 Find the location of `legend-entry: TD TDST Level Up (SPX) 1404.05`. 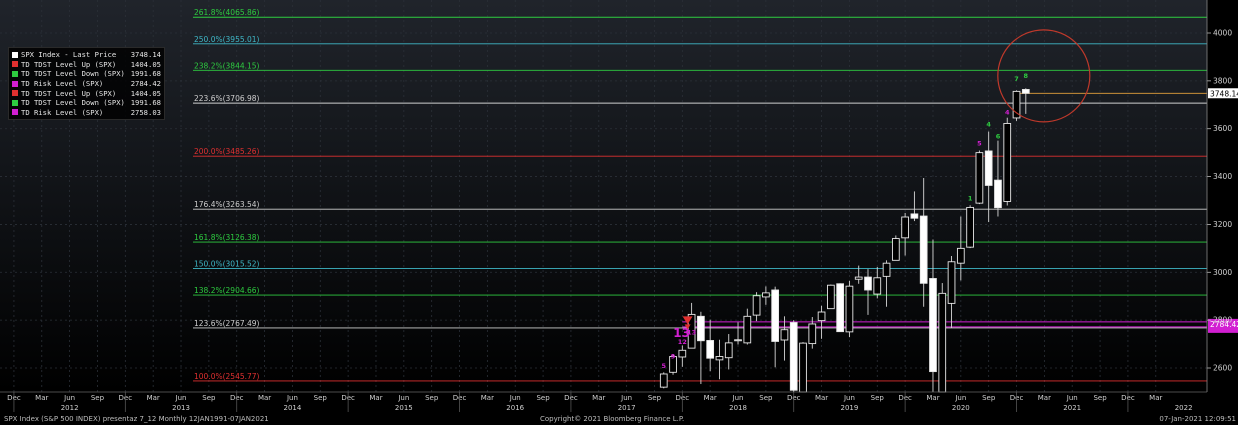

legend-entry: TD TDST Level Up (SPX) 1404.05 is located at coordinates (86, 65).